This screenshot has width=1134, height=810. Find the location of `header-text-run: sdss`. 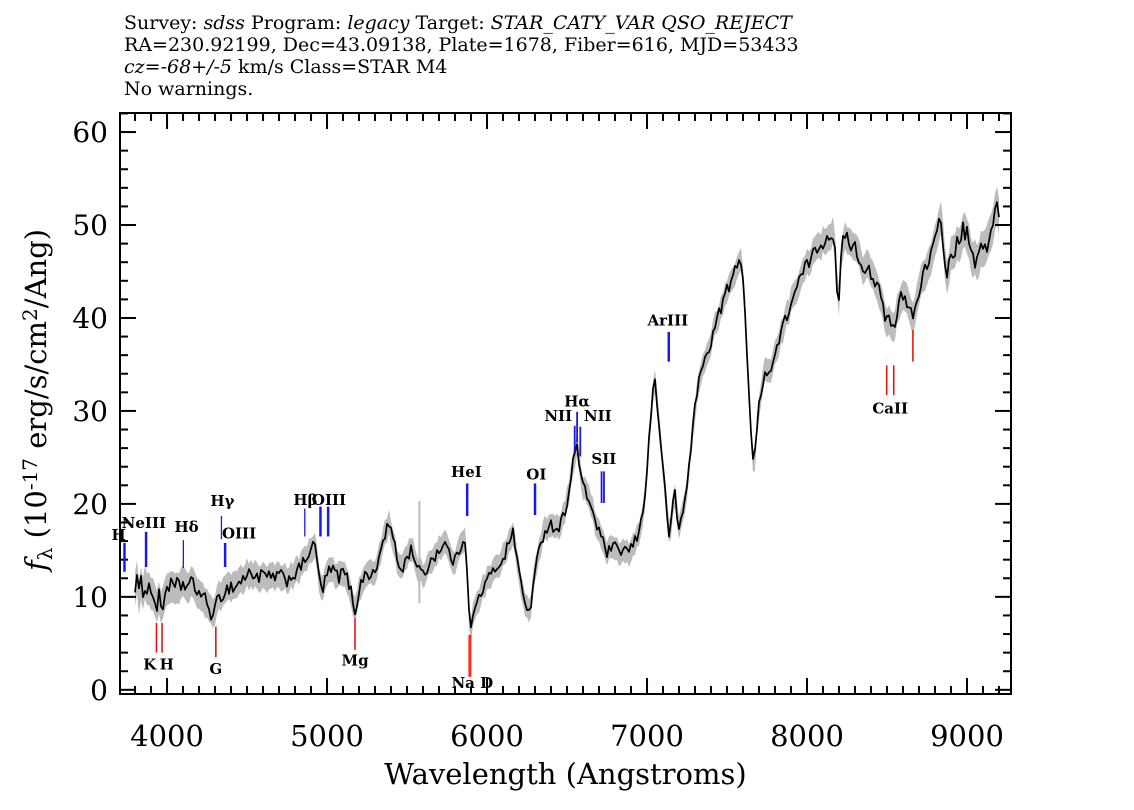

header-text-run: sdss is located at coordinates (224, 23).